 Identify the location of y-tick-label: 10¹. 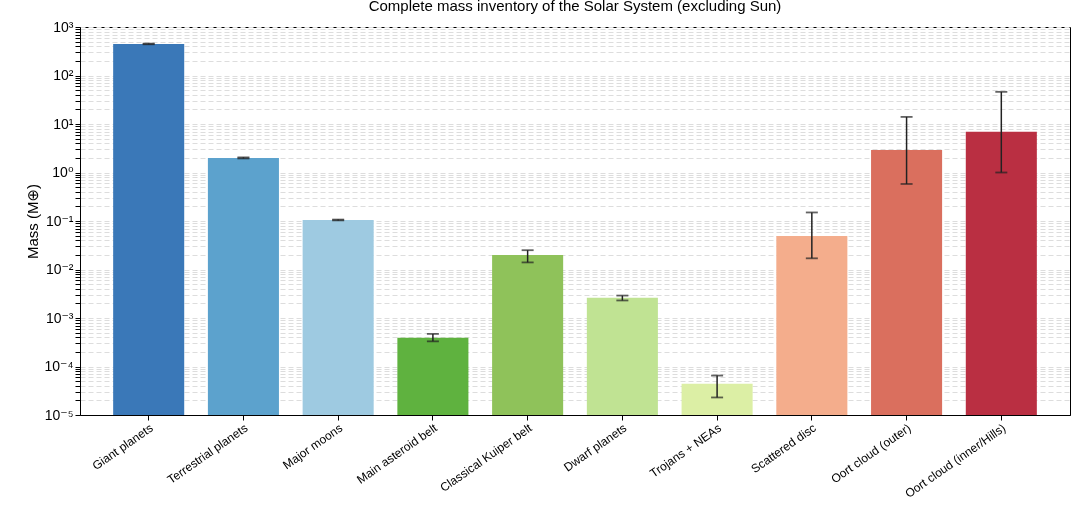
(63, 123).